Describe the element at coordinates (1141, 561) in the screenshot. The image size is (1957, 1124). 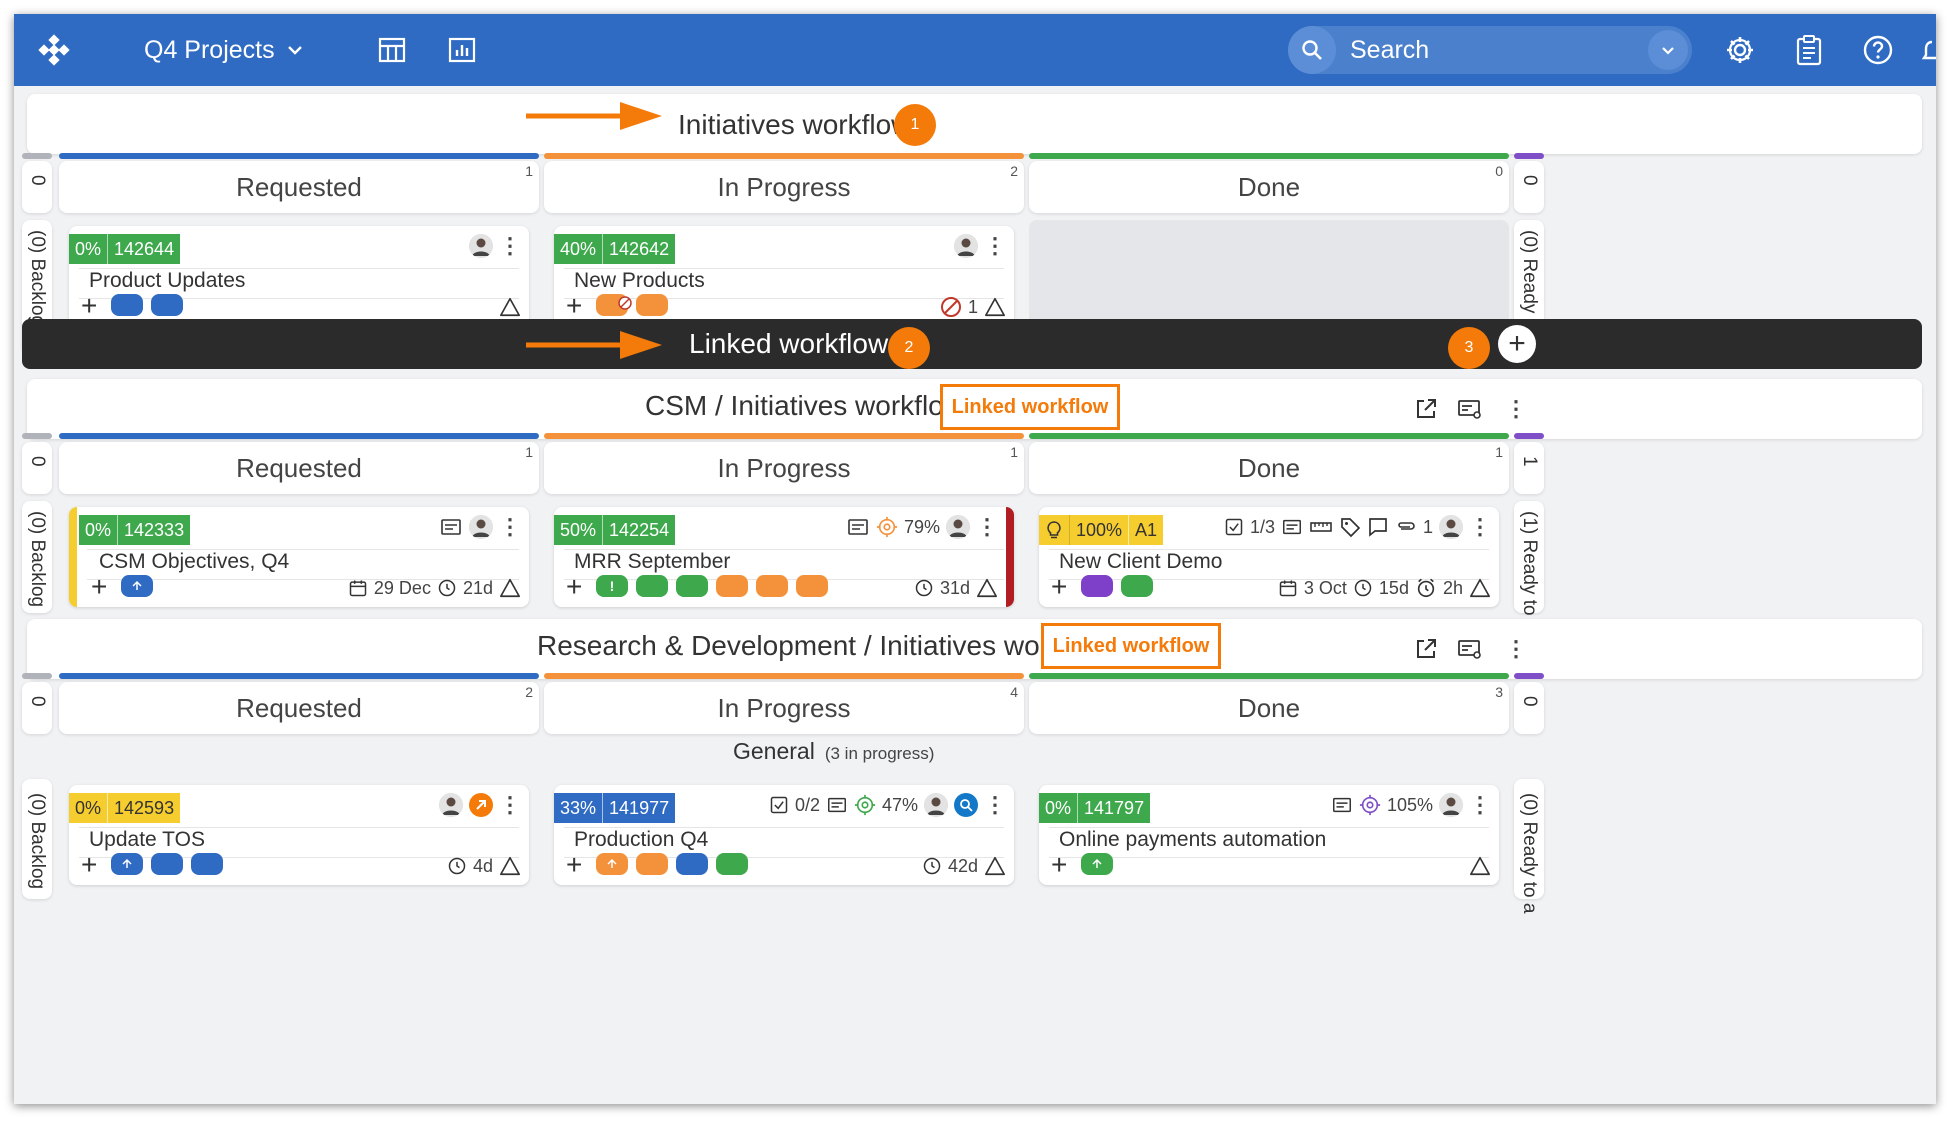
I see `card-title: New Client Demo` at that location.